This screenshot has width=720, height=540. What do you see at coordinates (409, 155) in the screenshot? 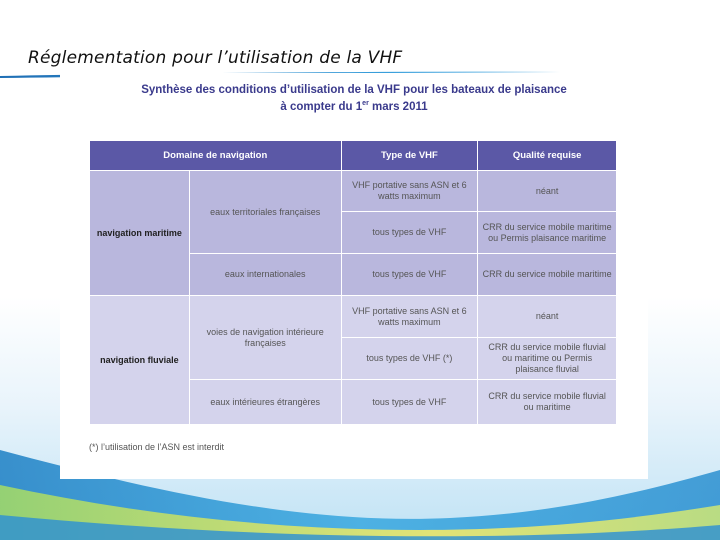
I see `header-type: Type de VHF` at bounding box center [409, 155].